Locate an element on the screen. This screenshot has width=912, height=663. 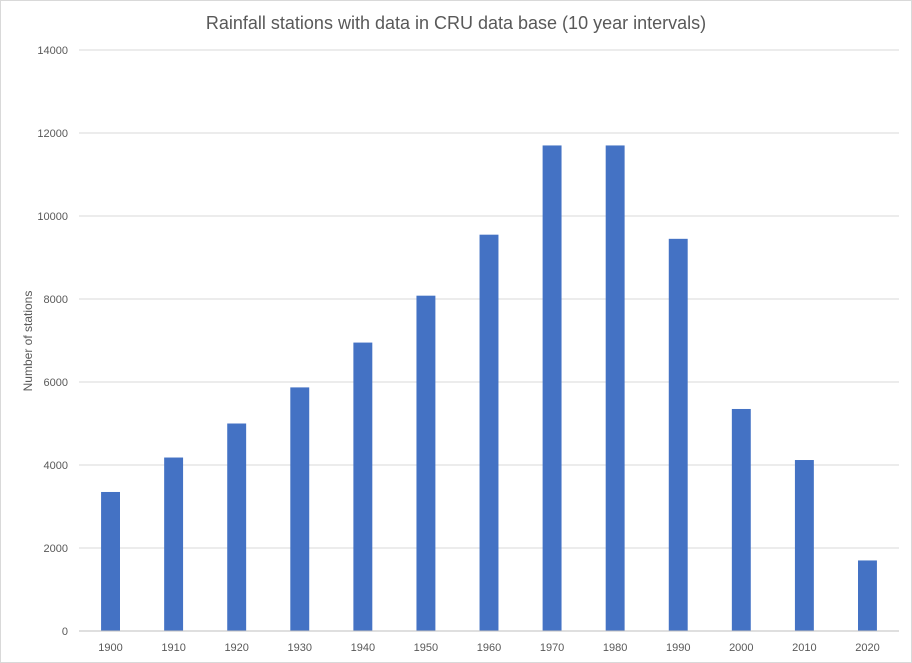
y-axis-title: Number of stations is located at coordinates (28, 341).